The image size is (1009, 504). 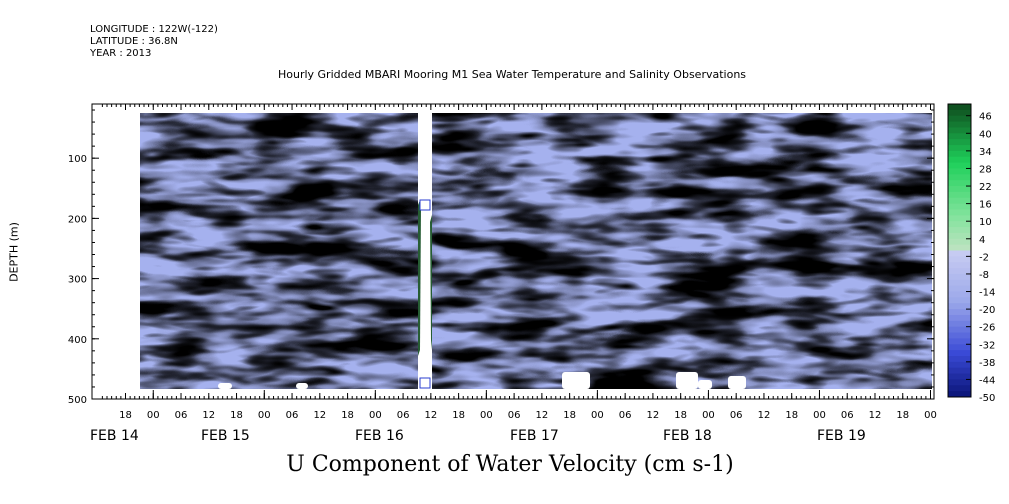 I want to click on x-day-label: FEB 16, so click(x=379, y=436).